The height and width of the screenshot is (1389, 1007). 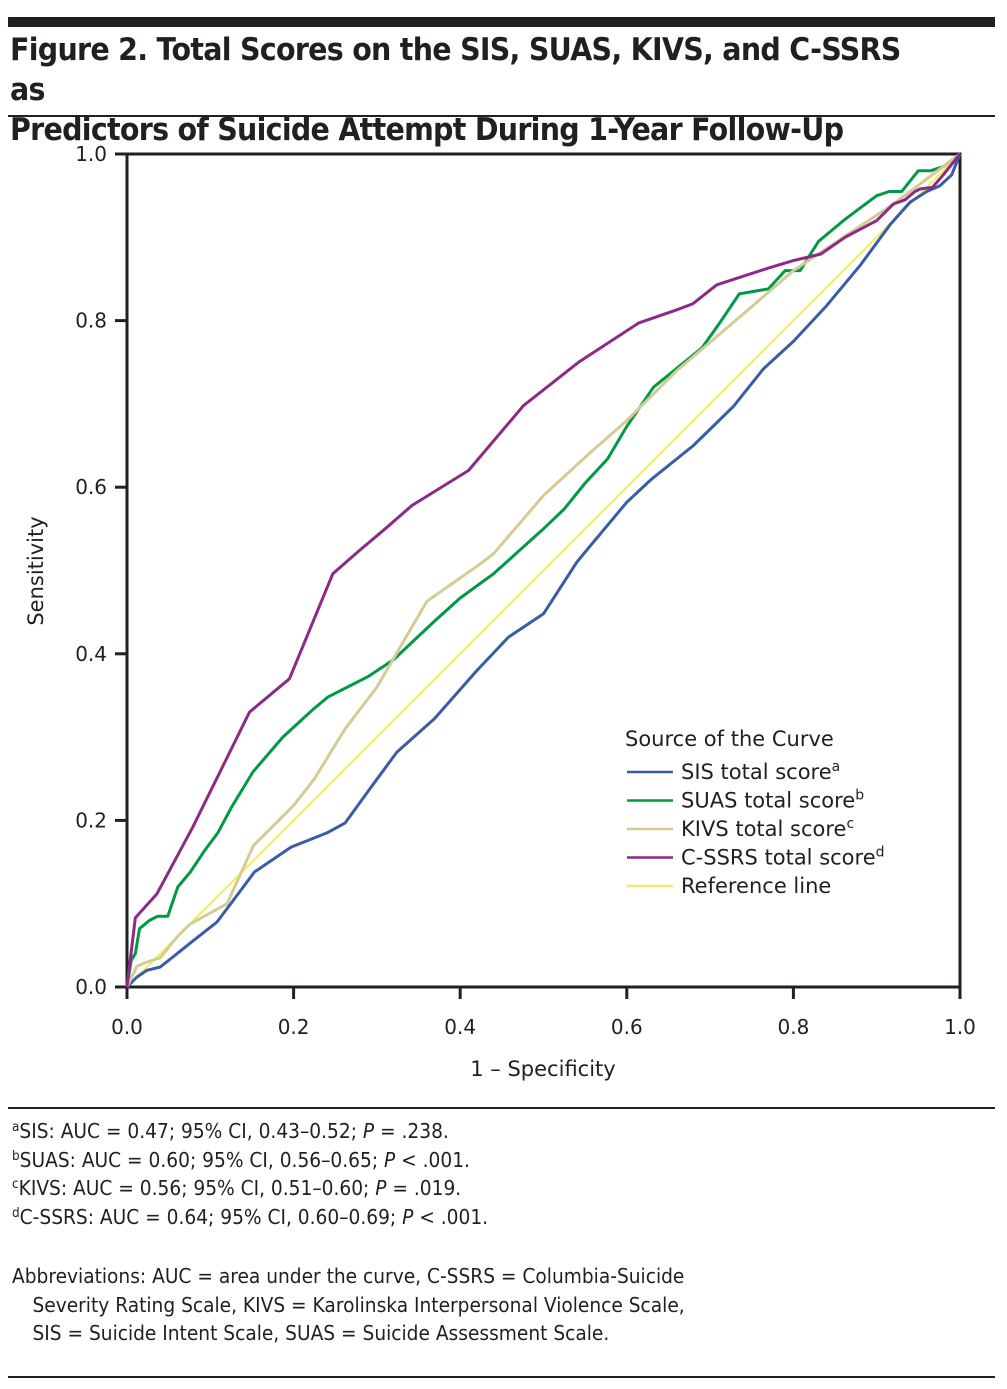 What do you see at coordinates (836, 767) in the screenshot?
I see `legend-footnote-marker: a` at bounding box center [836, 767].